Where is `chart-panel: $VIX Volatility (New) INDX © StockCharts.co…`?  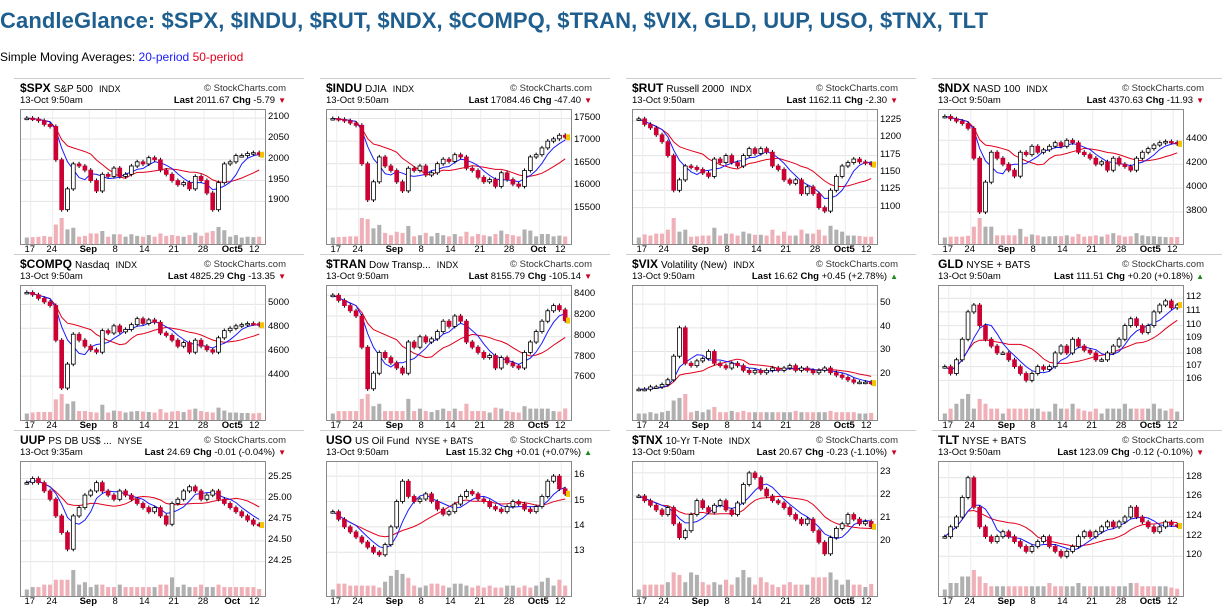 chart-panel: $VIX Volatility (New) INDX © StockCharts.co… is located at coordinates (771, 342).